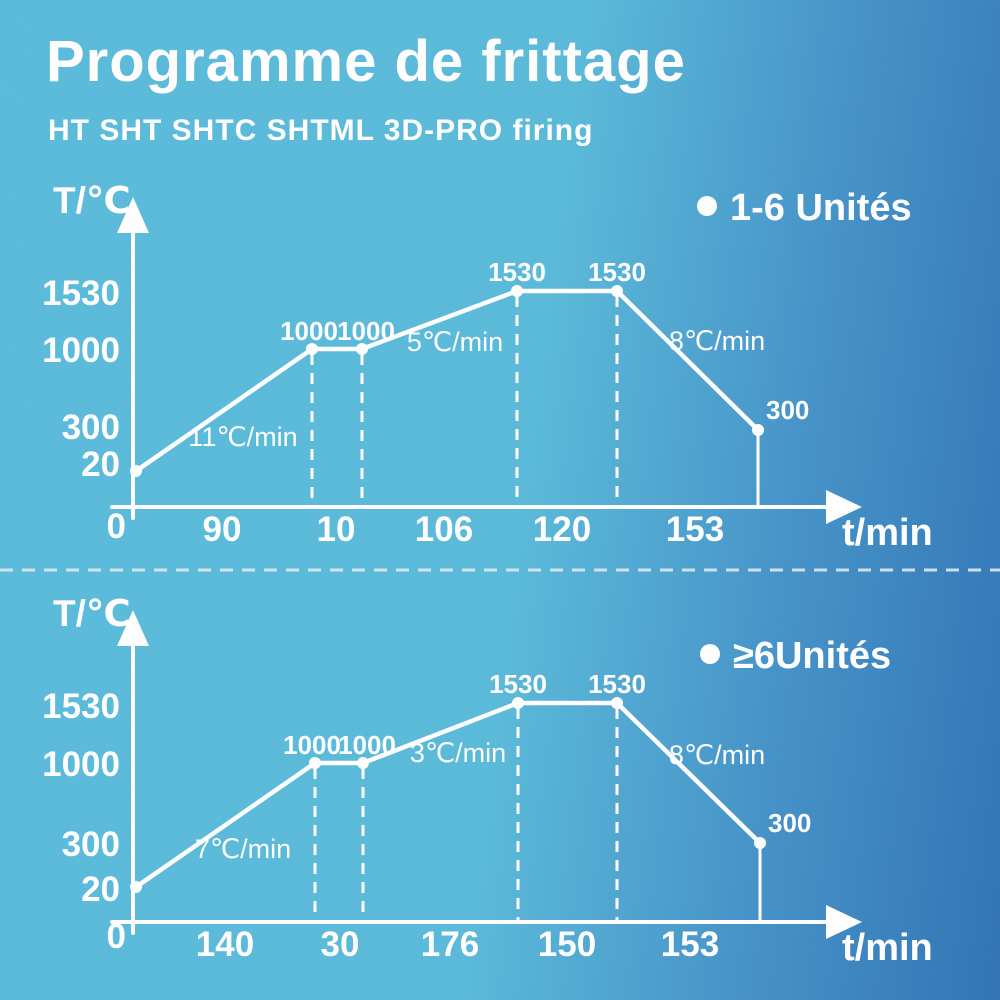 Image resolution: width=1000 pixels, height=1000 pixels. I want to click on top-xlabel-153: 153, so click(695, 529).